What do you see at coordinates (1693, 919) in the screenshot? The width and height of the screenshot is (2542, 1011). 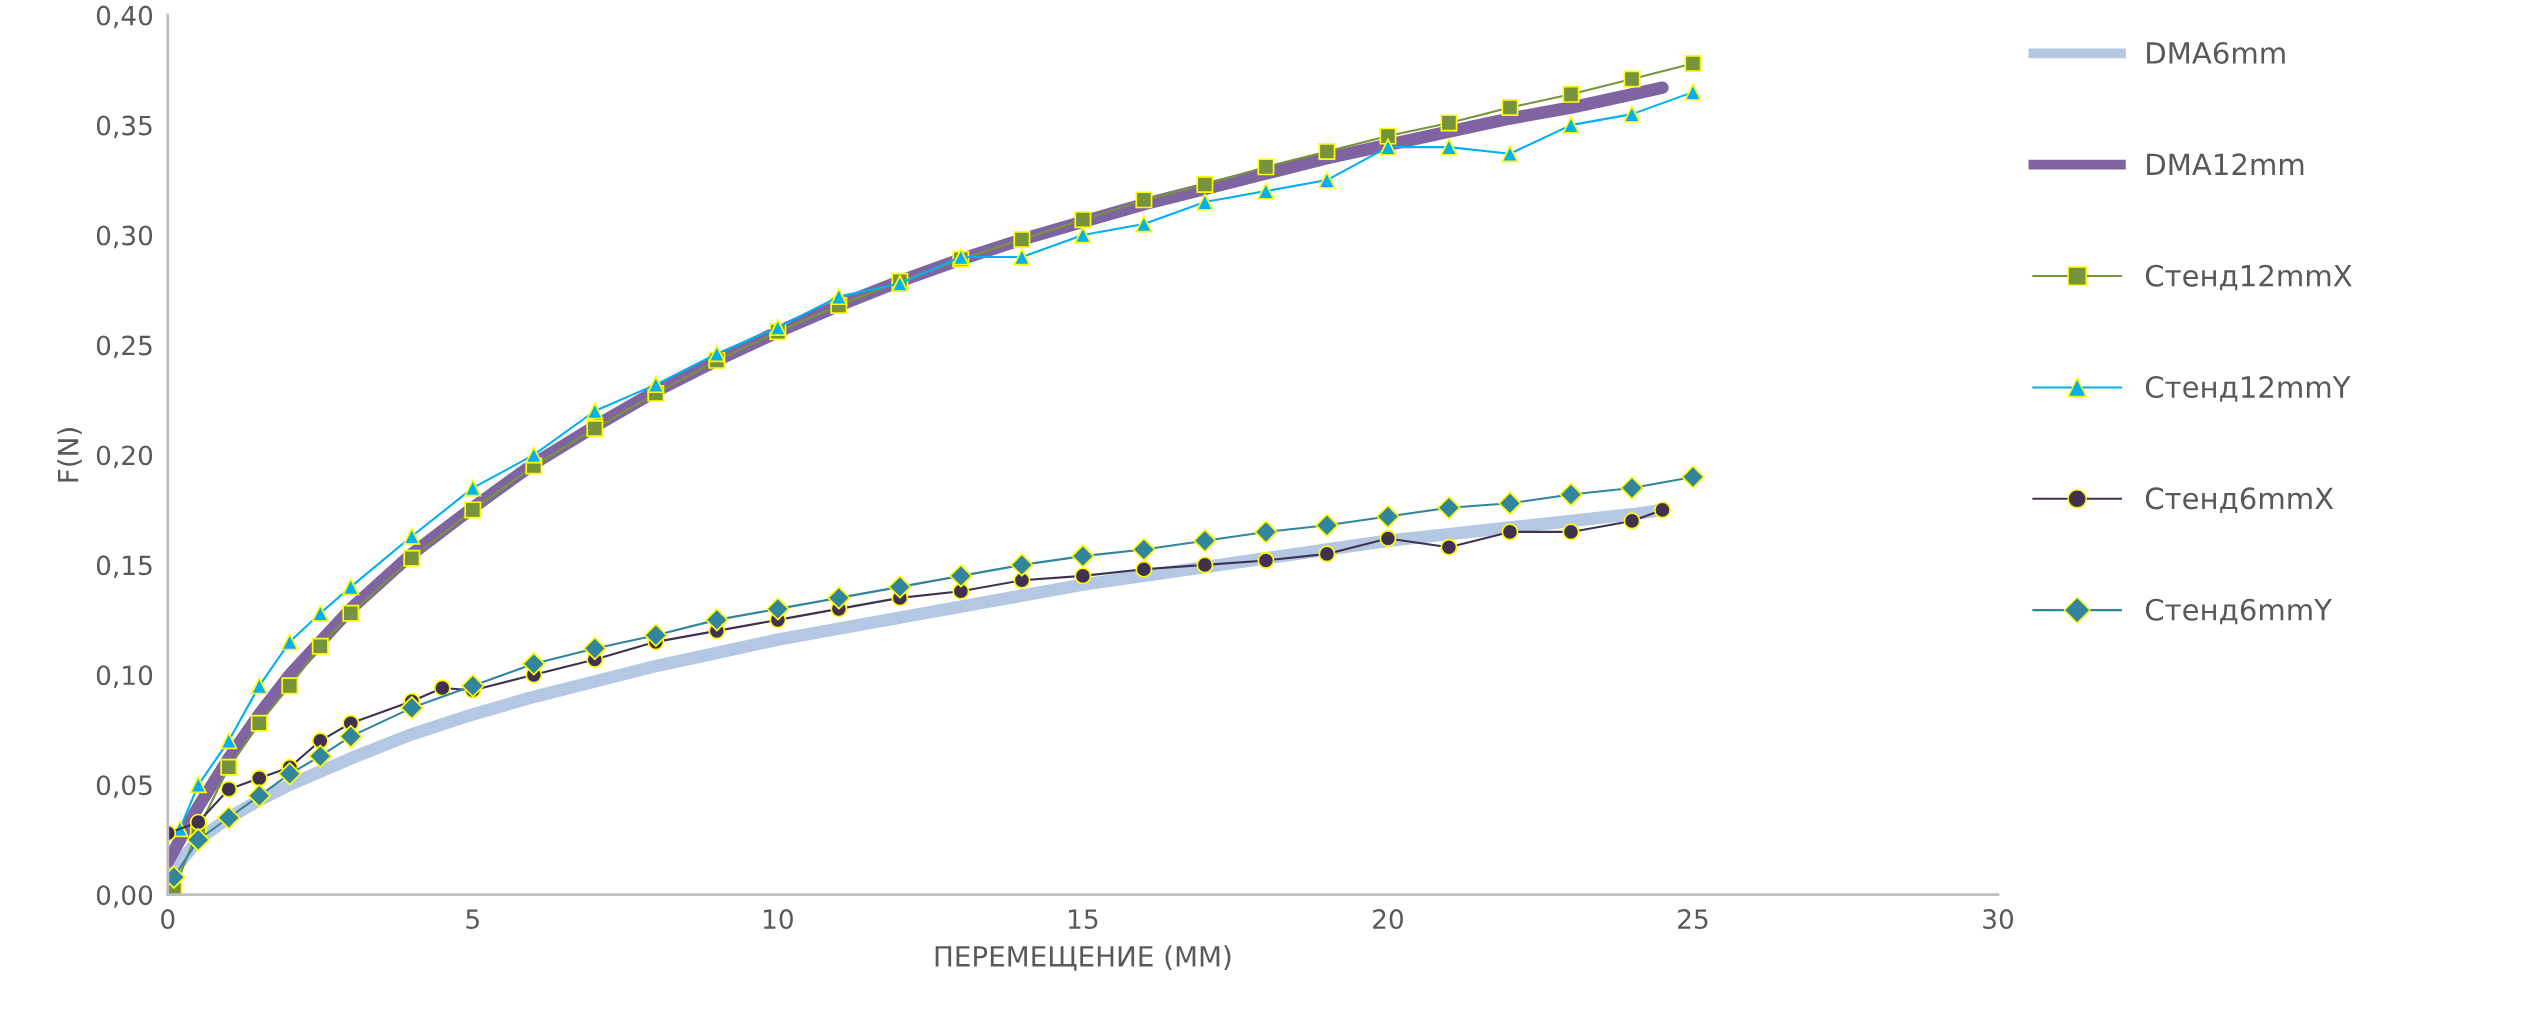 I see `x-tick-label: 25` at bounding box center [1693, 919].